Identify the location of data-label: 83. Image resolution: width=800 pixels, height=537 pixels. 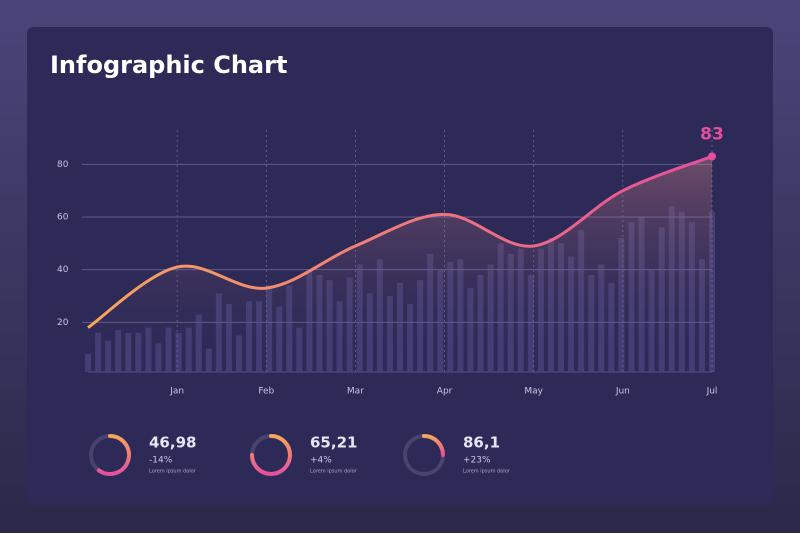
(712, 134).